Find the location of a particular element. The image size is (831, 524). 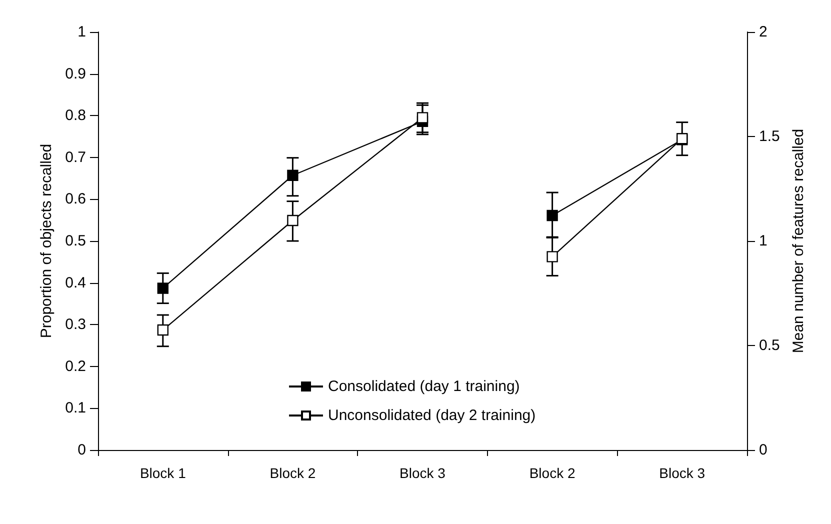

y-tick-label: 0.3 is located at coordinates (75, 325).